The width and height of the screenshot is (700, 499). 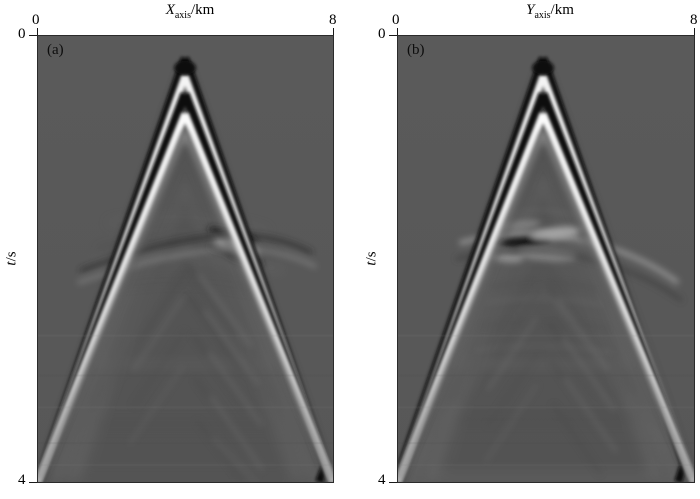 I want to click on panel-a-ytick-0: 0, so click(x=22, y=34).